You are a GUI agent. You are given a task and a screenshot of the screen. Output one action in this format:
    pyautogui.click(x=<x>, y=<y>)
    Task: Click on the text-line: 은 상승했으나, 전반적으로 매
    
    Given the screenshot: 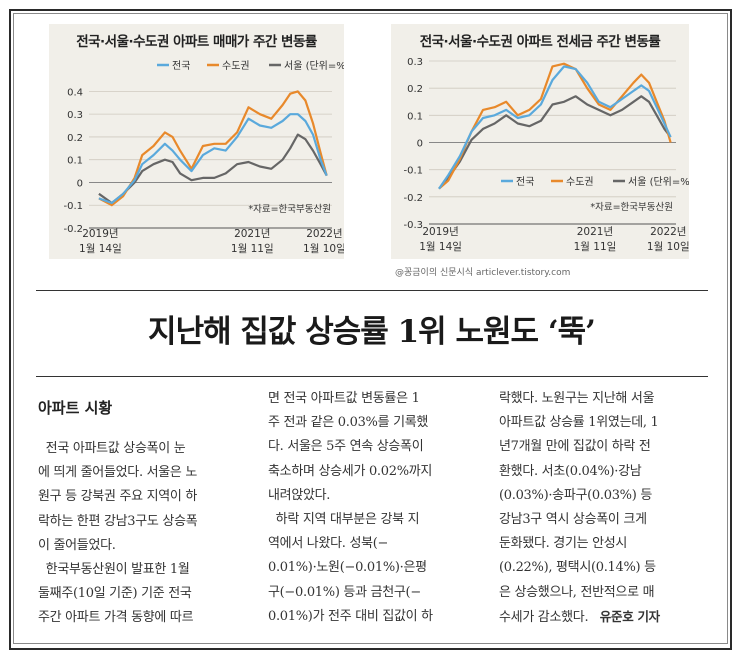 What is the action you would take?
    pyautogui.click(x=577, y=592)
    